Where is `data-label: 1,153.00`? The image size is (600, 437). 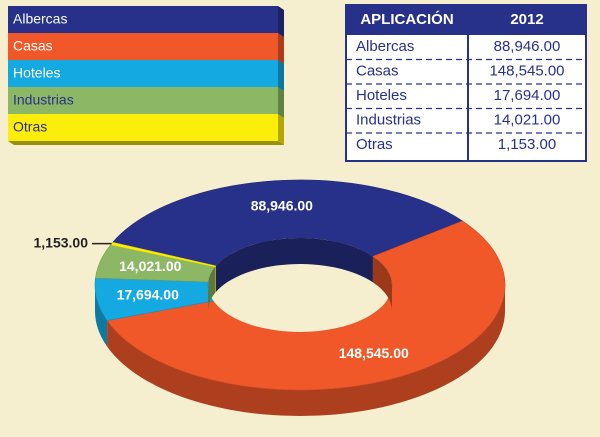 data-label: 1,153.00 is located at coordinates (61, 242).